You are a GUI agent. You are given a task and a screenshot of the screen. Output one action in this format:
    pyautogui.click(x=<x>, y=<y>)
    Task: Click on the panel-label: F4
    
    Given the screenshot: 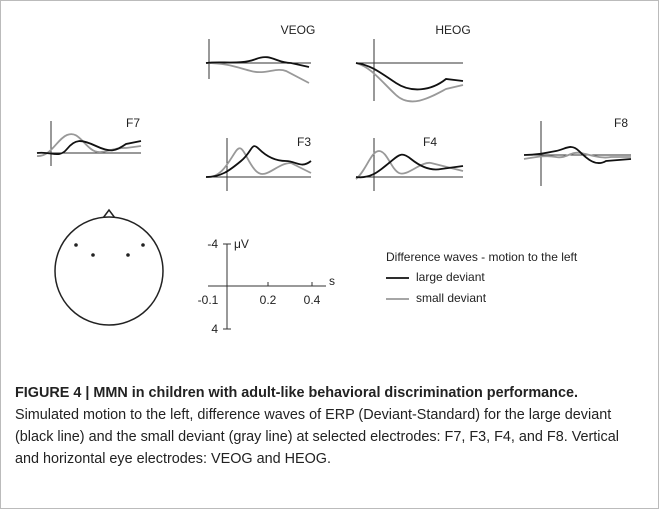 What is the action you would take?
    pyautogui.click(x=430, y=142)
    